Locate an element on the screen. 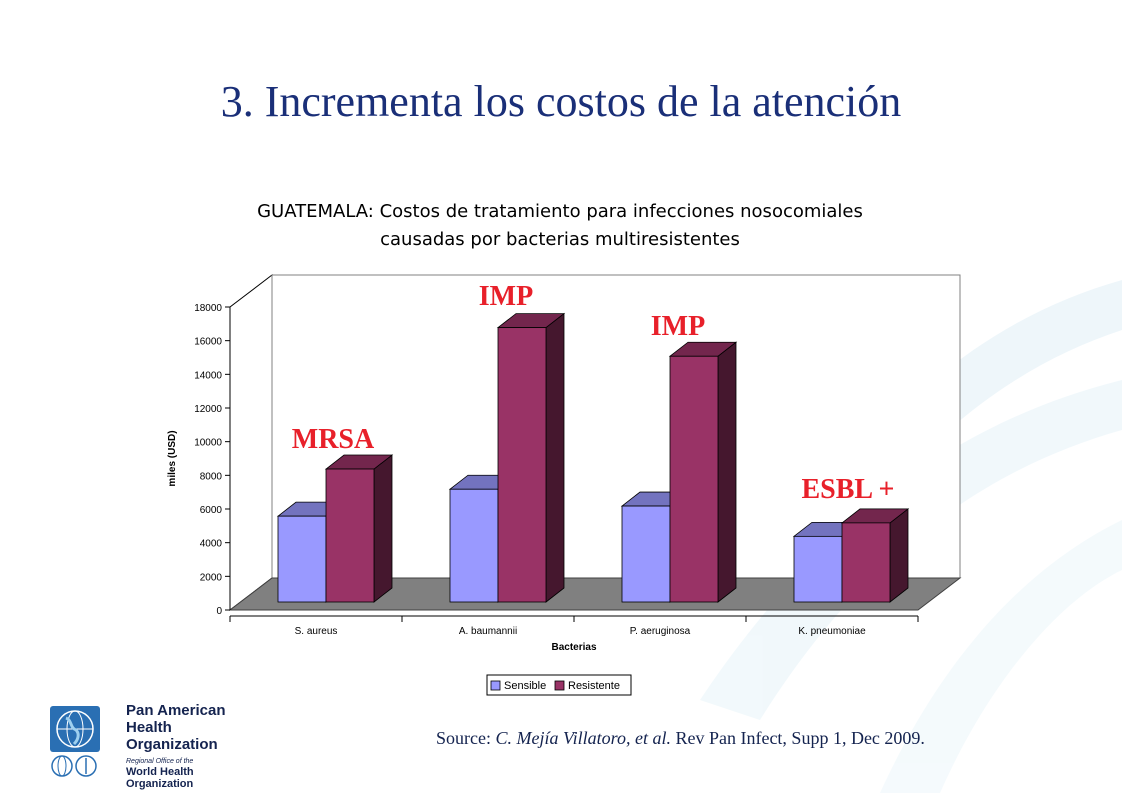 The height and width of the screenshot is (793, 1122). org-name-line1: Pan American is located at coordinates (176, 710).